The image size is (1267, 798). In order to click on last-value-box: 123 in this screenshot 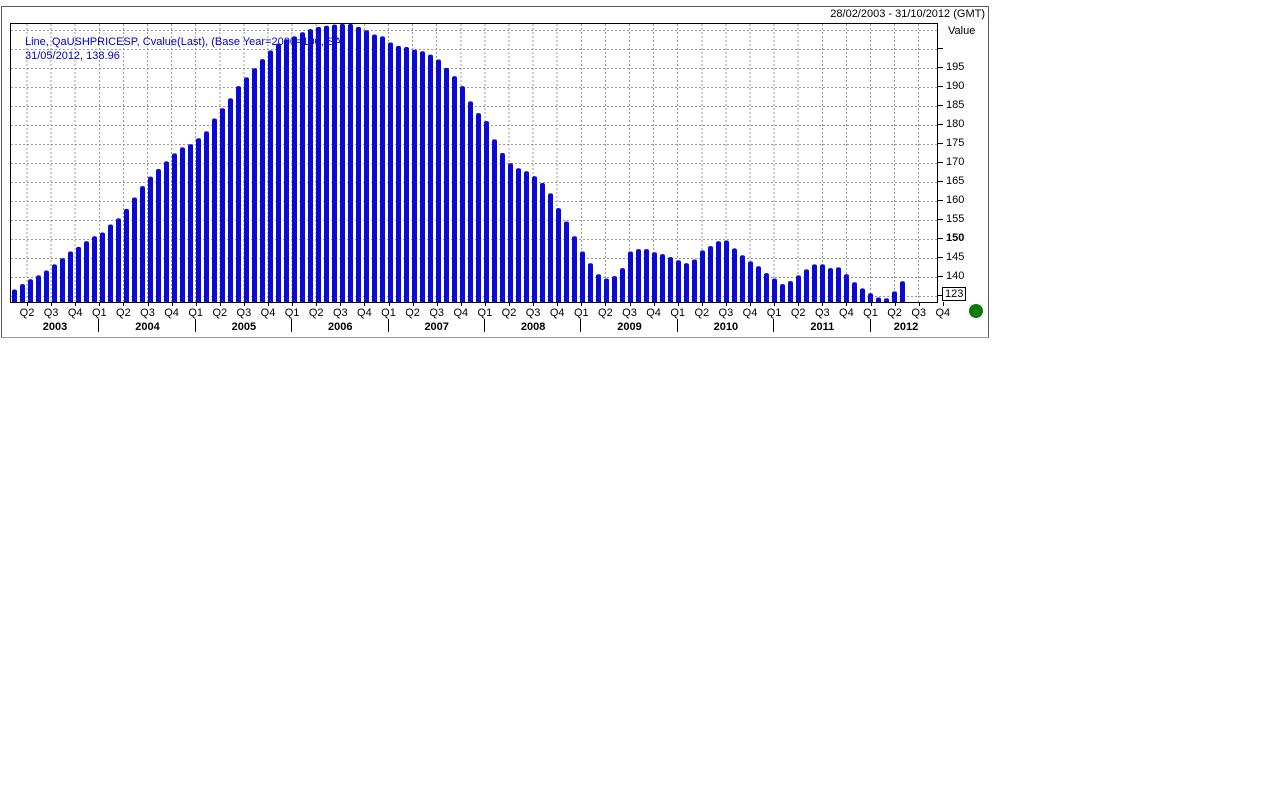, I will do `click(954, 294)`.